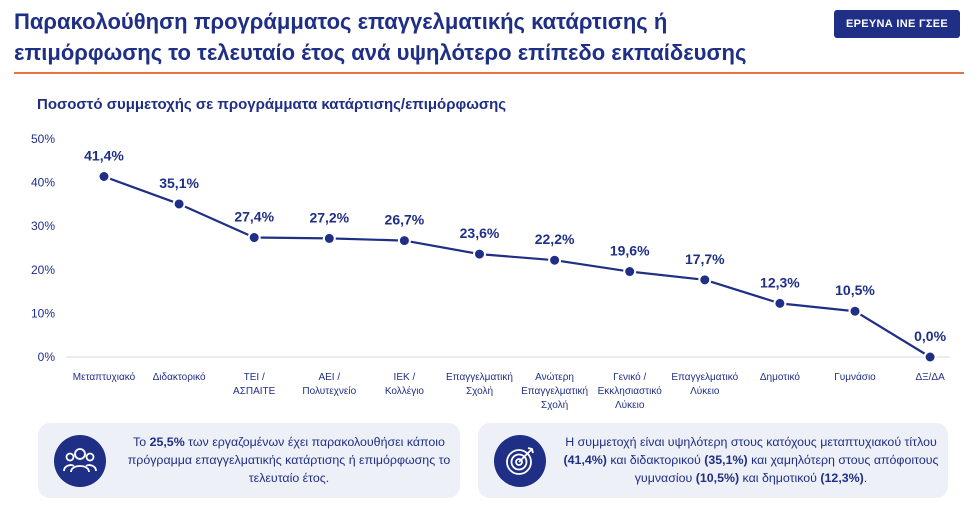  Describe the element at coordinates (520, 461) in the screenshot. I see `target-icon` at that location.